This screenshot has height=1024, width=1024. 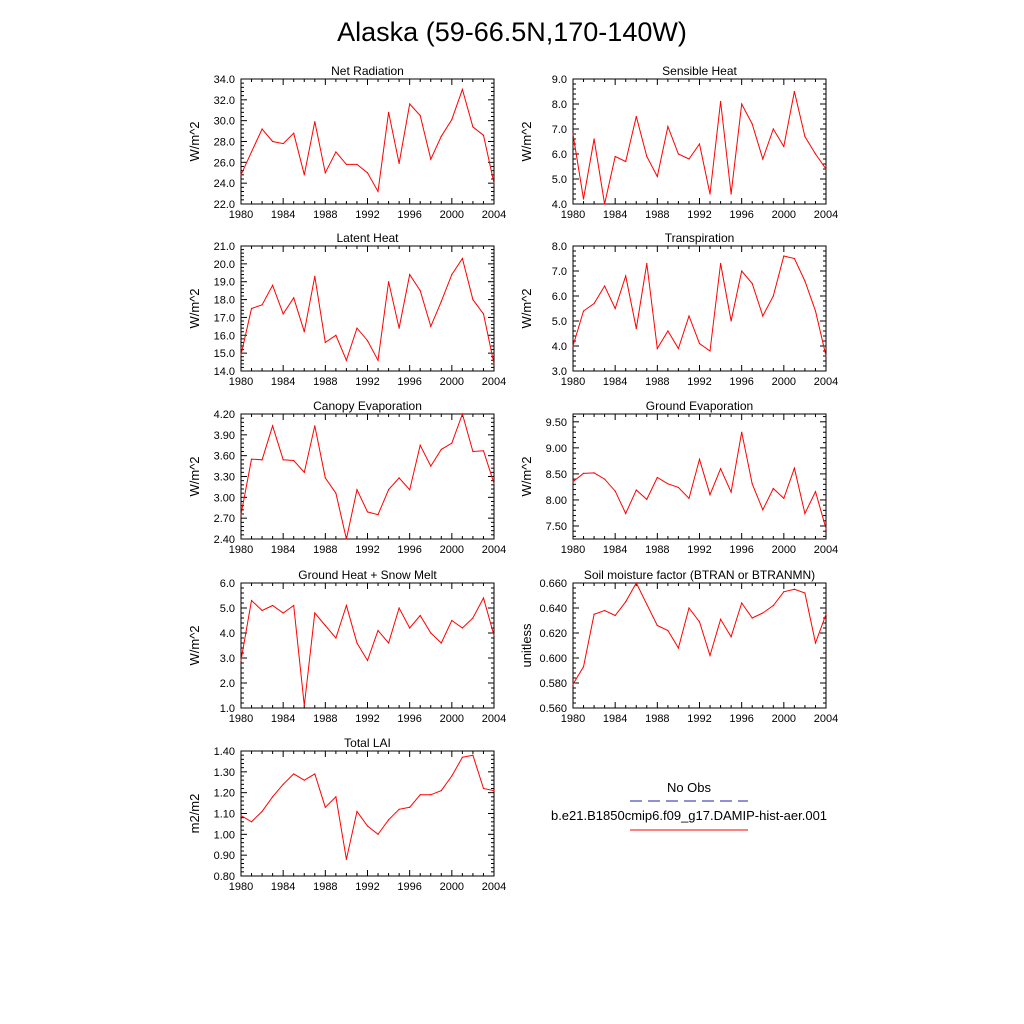 I want to click on y-tick-label: 34.0, so click(x=224, y=80).